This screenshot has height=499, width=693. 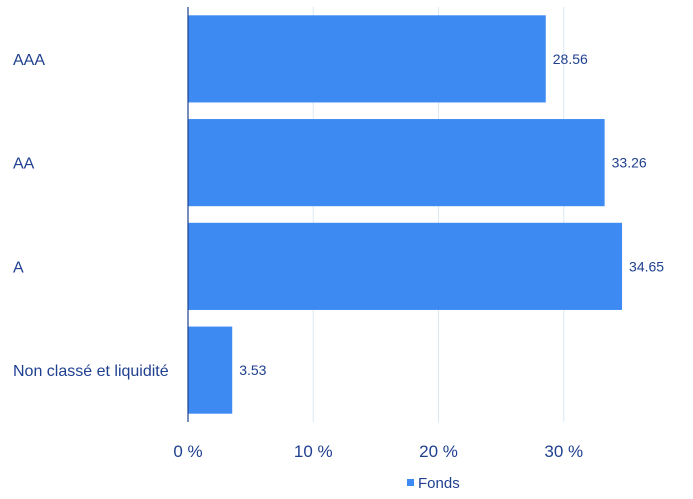 I want to click on data-label-1: 33.26, so click(x=629, y=163).